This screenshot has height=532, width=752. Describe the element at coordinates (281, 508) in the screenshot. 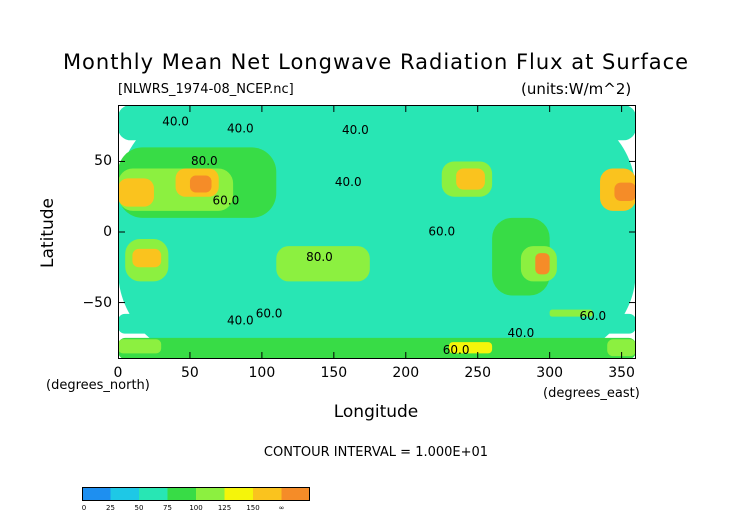

I see `legend-label: ∞` at that location.